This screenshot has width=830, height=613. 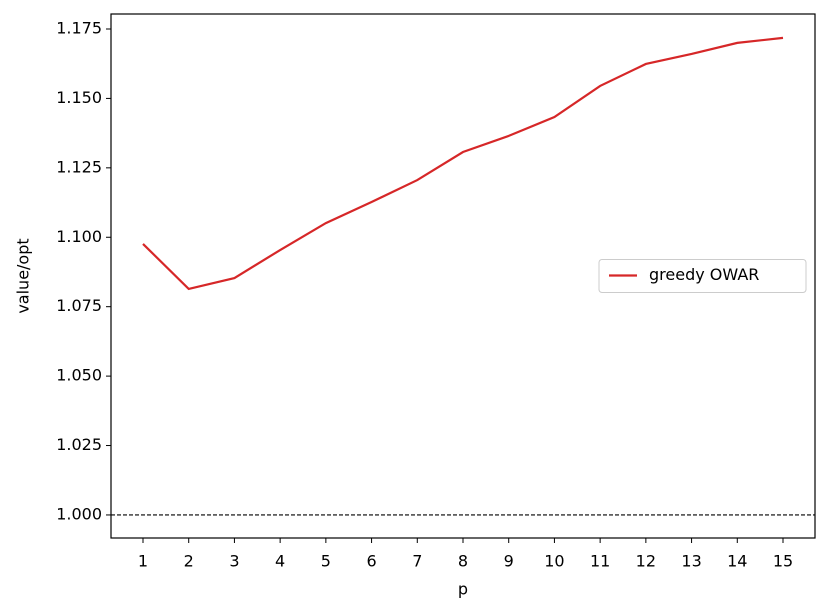 What do you see at coordinates (79, 27) in the screenshot?
I see `y-tick-label: 1.175` at bounding box center [79, 27].